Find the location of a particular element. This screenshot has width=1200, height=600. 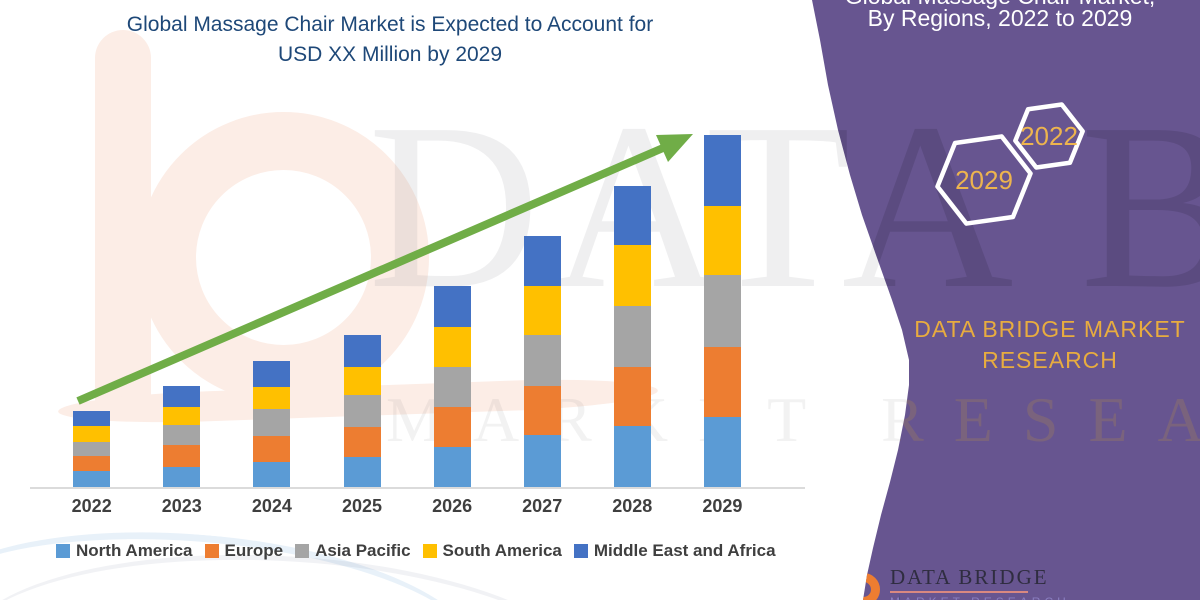

x-axis-label-2025: 2025 is located at coordinates (362, 506).